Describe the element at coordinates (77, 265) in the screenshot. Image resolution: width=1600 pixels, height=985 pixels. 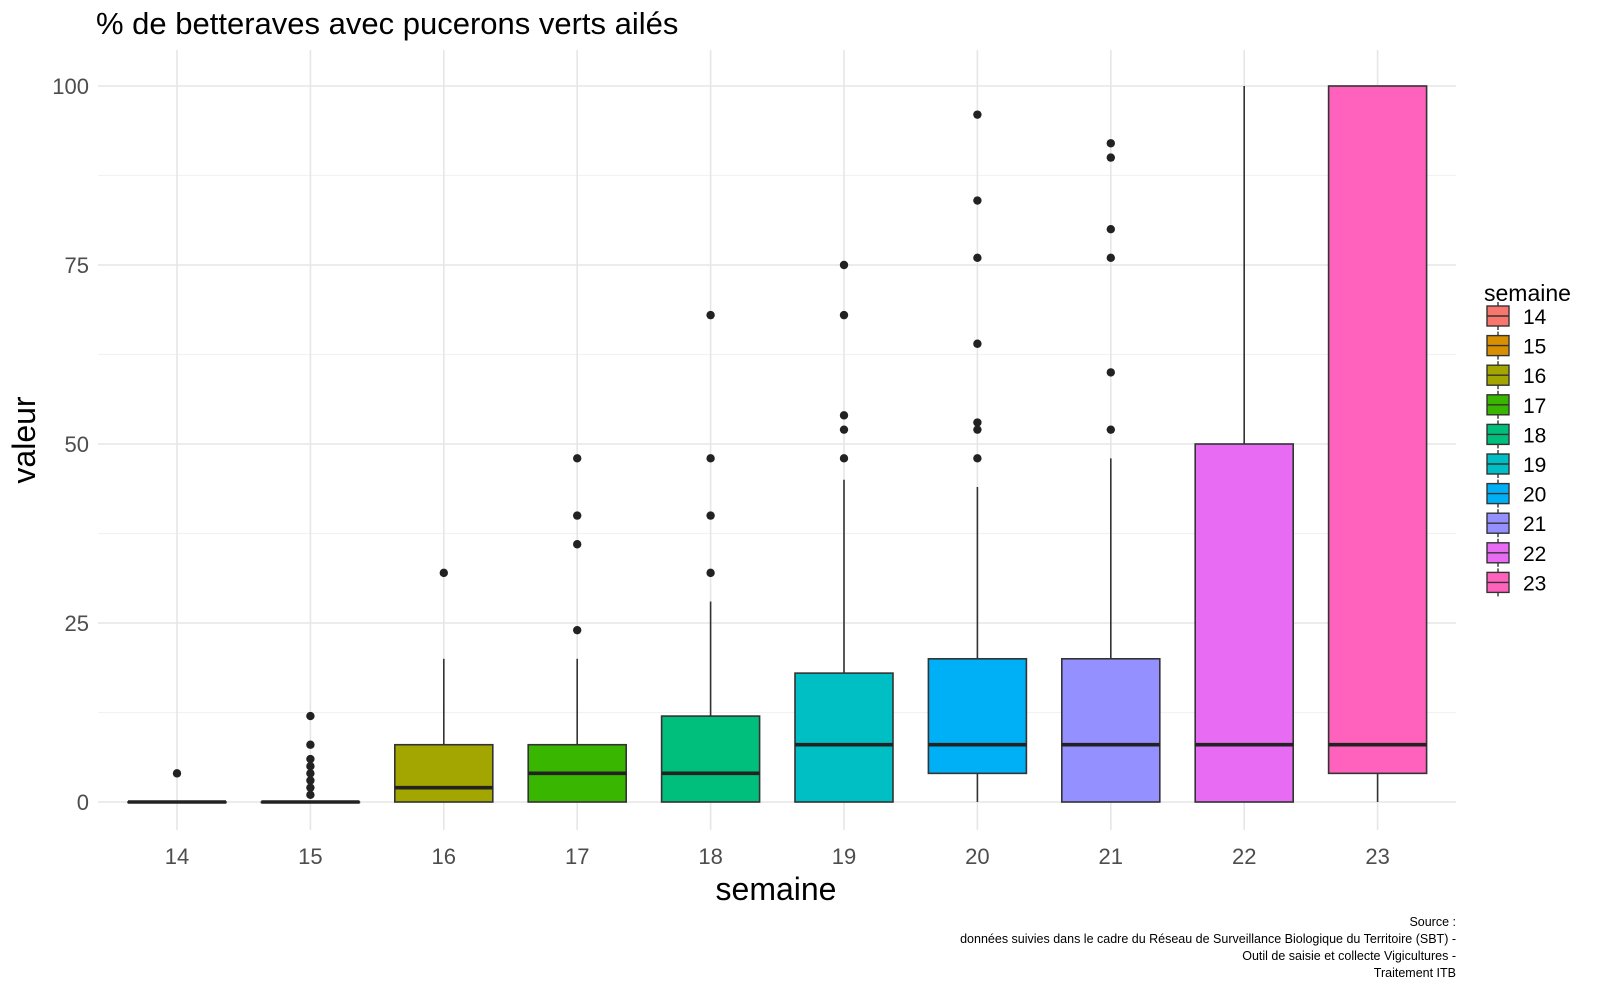
I see `y-tick-label: 75` at that location.